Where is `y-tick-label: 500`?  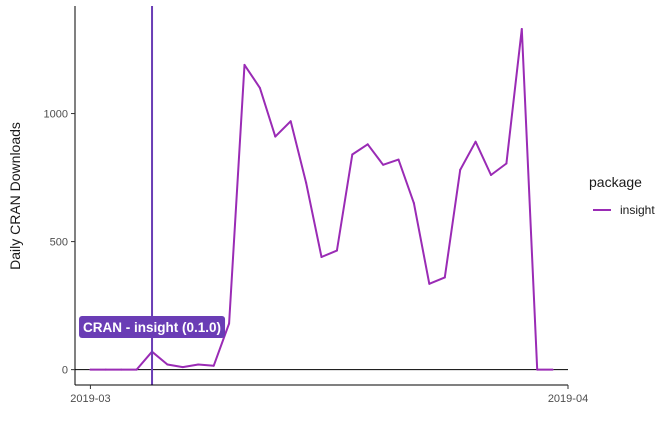
y-tick-label: 500 is located at coordinates (59, 243).